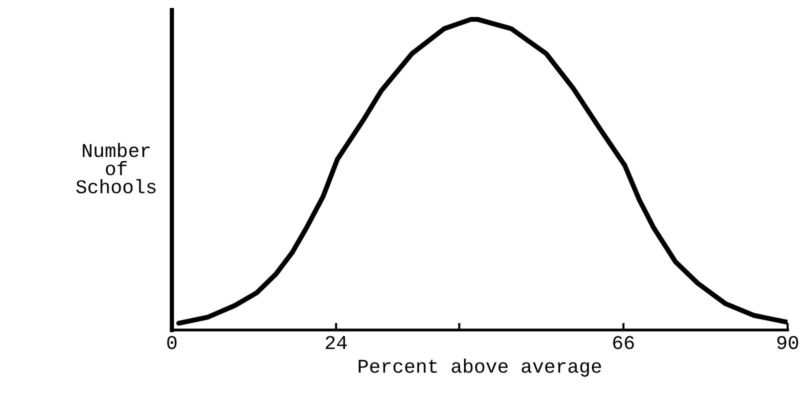 The height and width of the screenshot is (402, 807). I want to click on y-axis-title: Number of Schools, so click(116, 168).